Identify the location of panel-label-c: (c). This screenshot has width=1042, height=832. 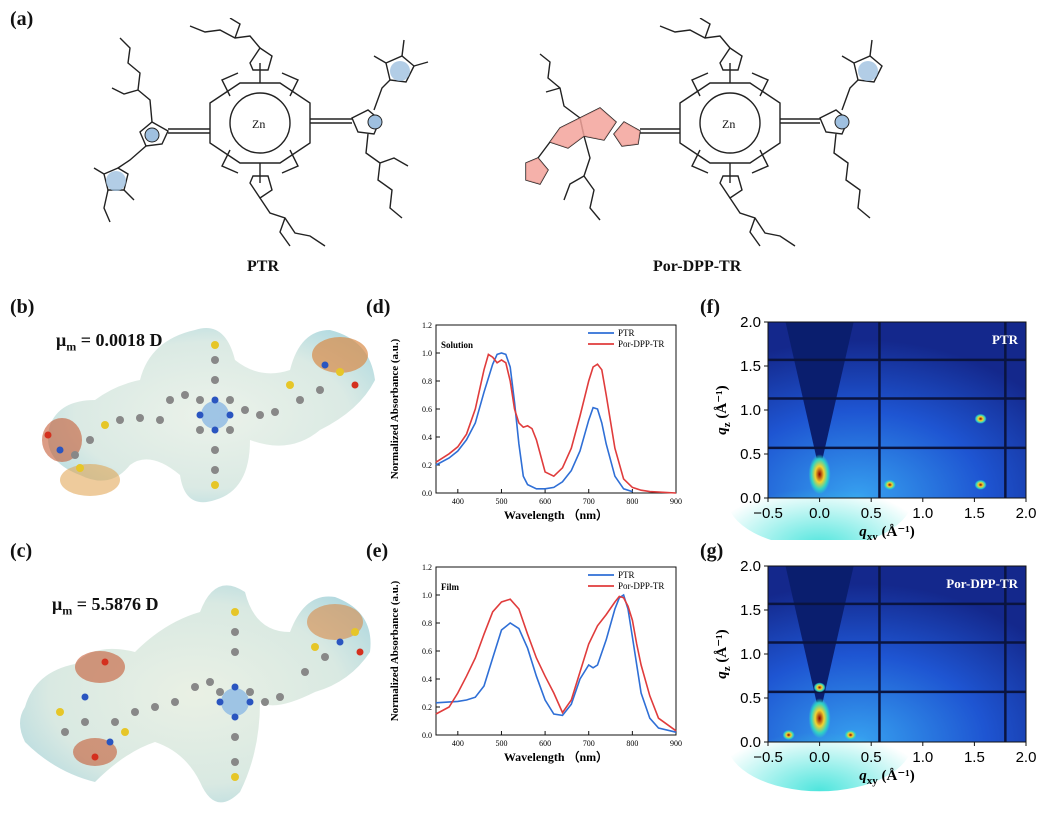
(21, 551).